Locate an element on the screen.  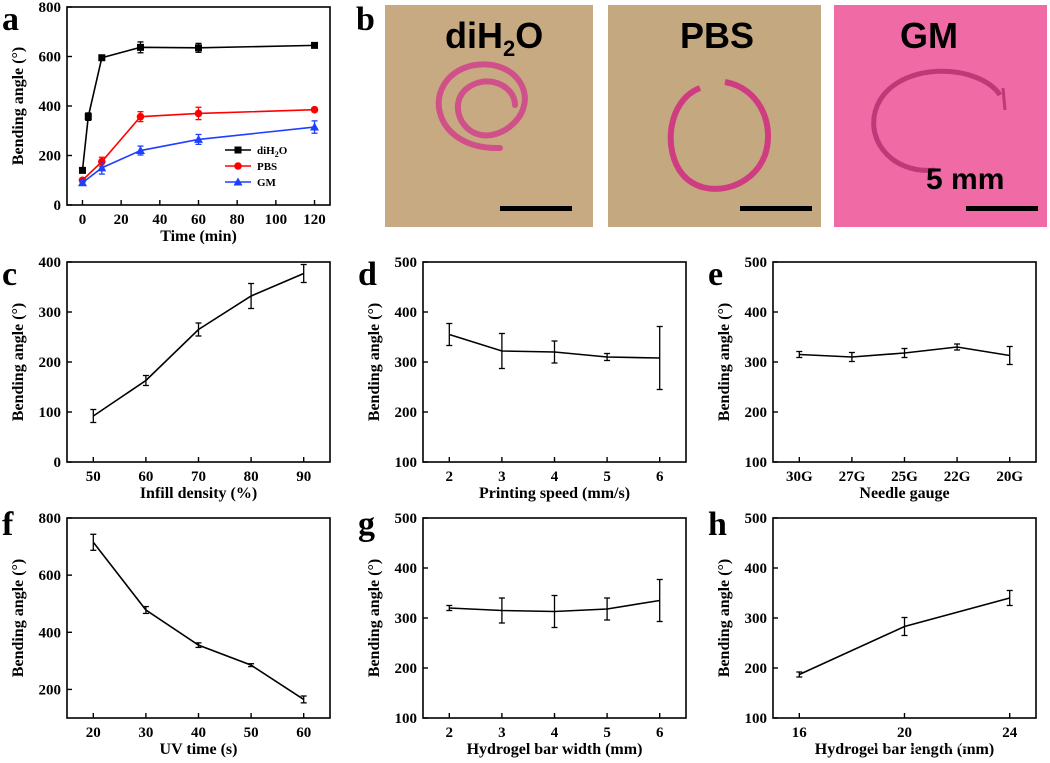
x-axis-label: Infill density (%) is located at coordinates (198, 493).